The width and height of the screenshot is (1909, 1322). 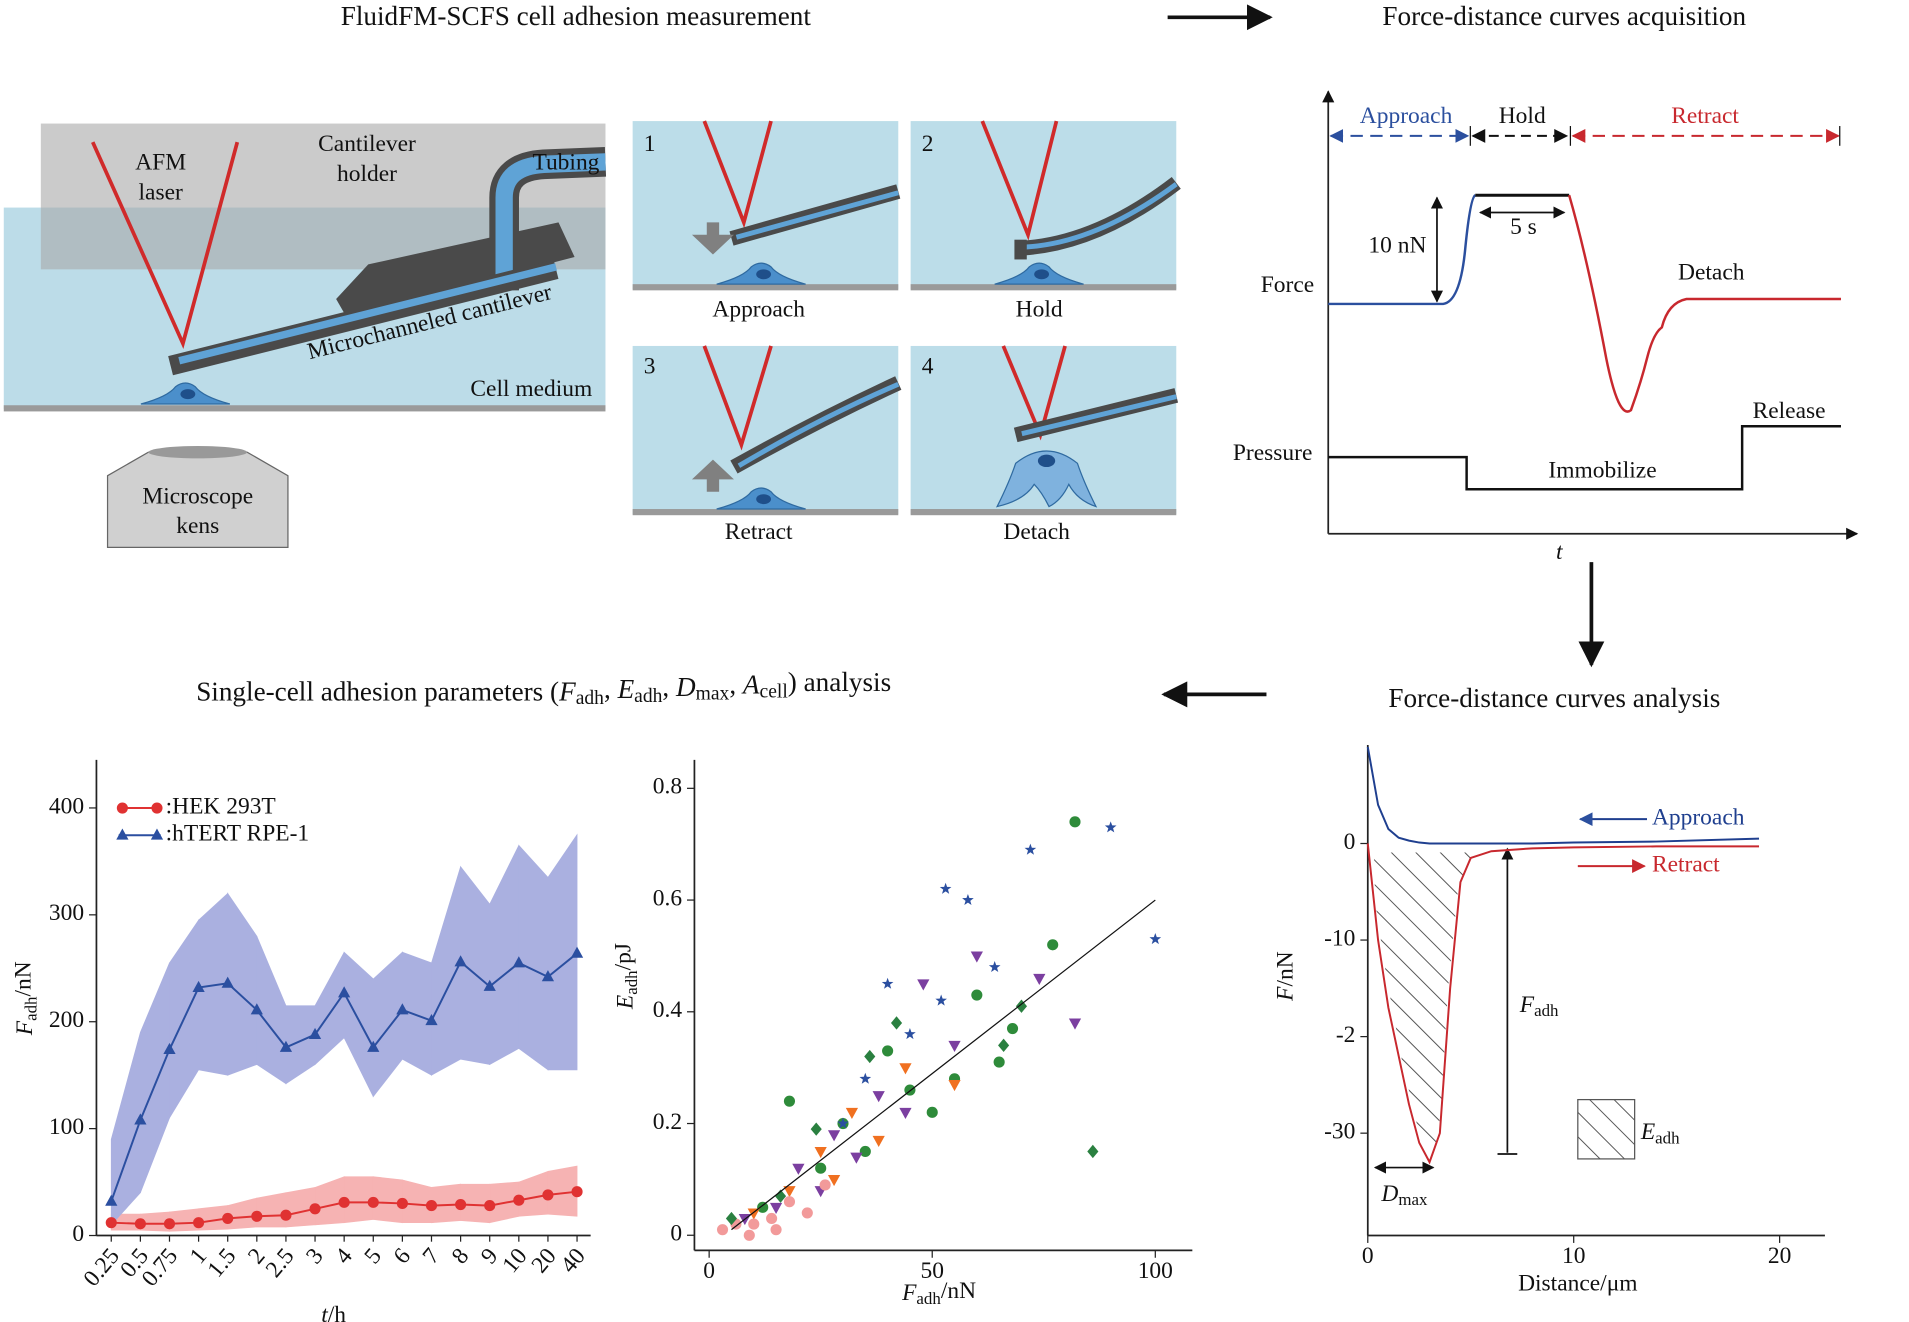 I want to click on y-tick-label: -10, so click(x=1339, y=938).